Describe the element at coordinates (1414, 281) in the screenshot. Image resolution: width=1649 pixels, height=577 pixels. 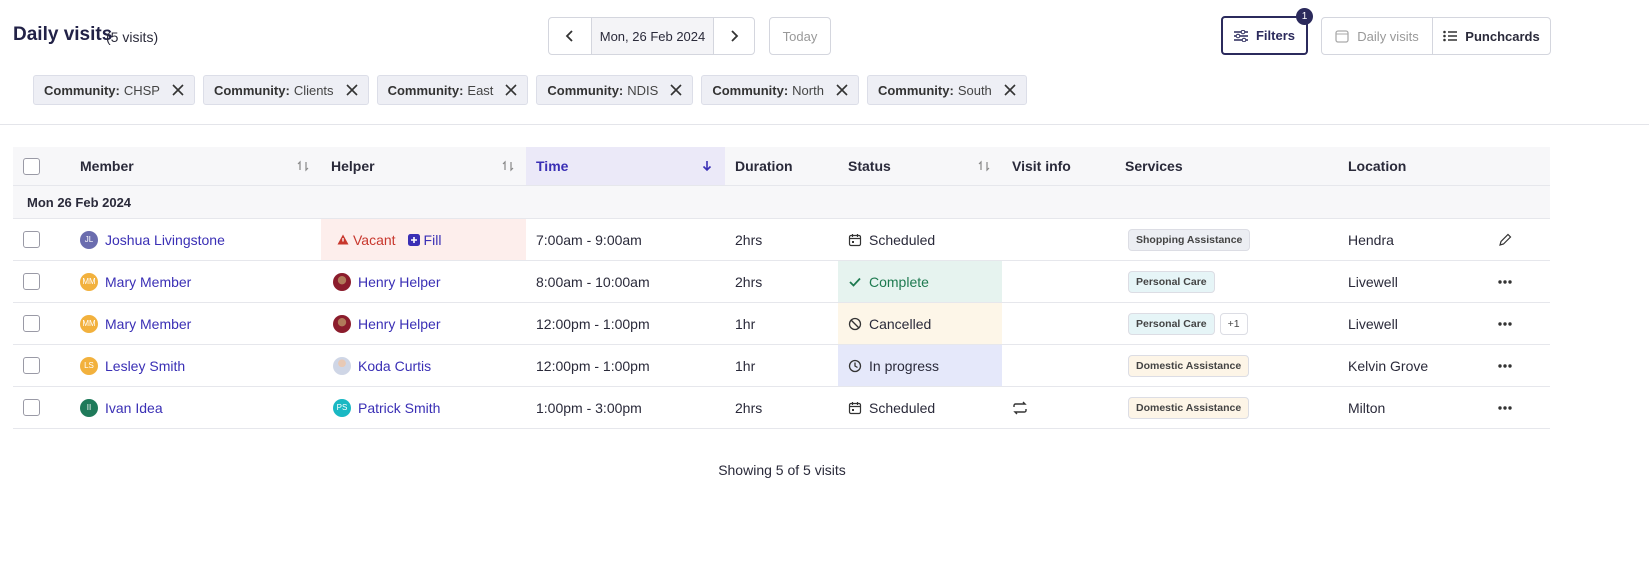
I see `cell: Livewell` at that location.